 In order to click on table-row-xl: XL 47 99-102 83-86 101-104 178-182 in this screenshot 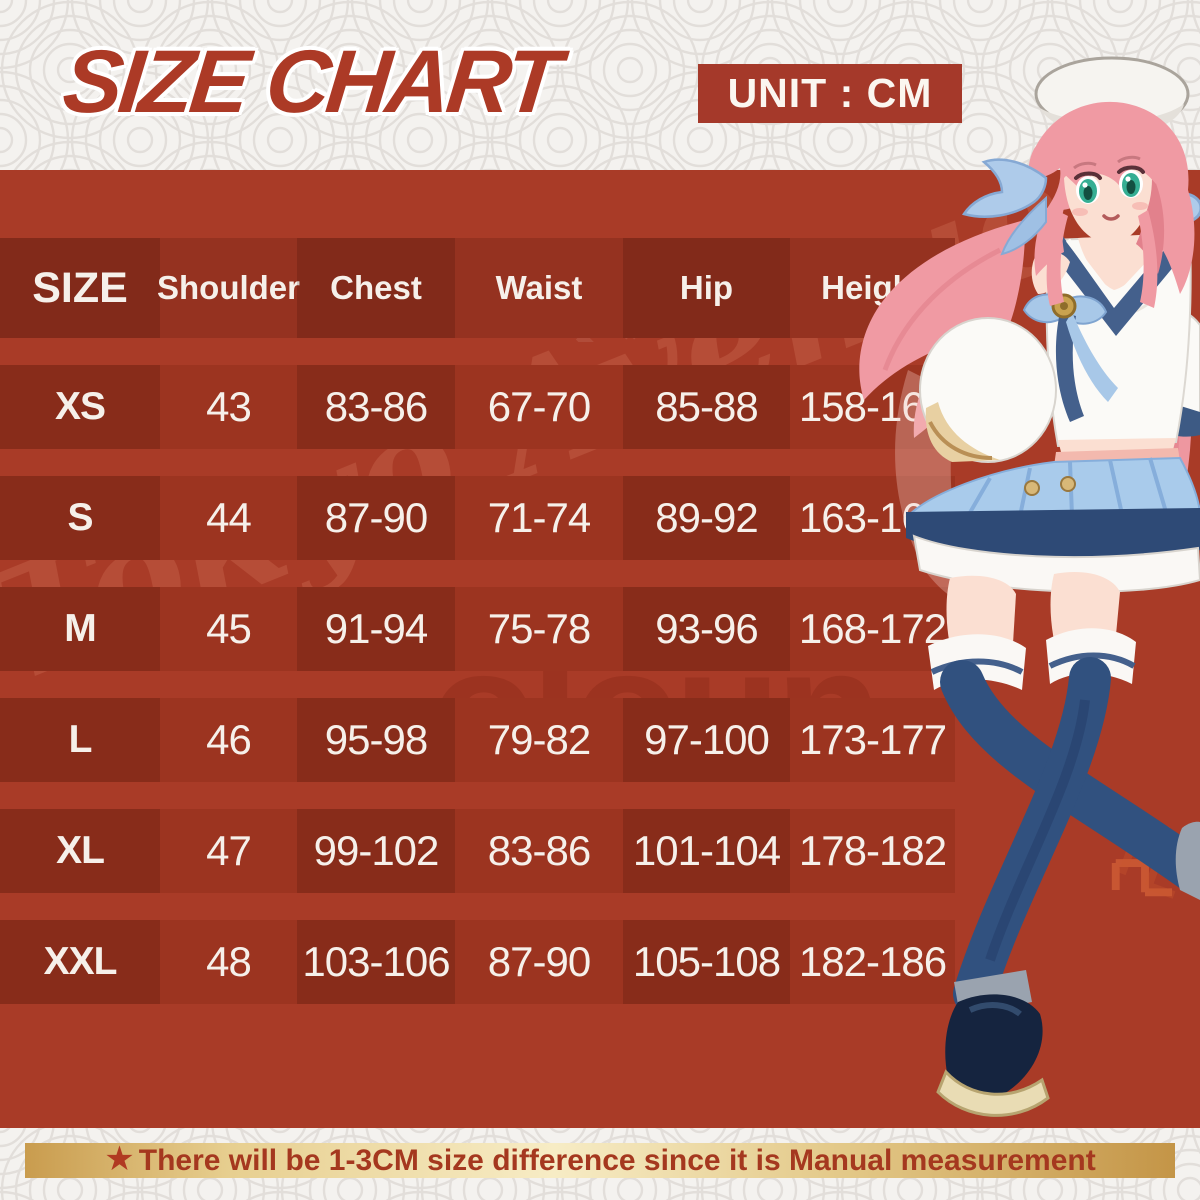, I will do `click(477, 851)`.